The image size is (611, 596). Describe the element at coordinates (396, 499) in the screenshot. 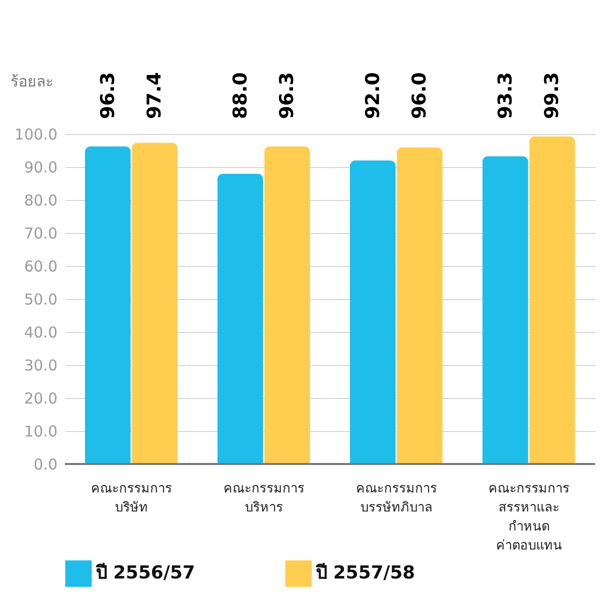

I see `x-tick-label: คณะกรรมการ บรรษัทภิบาล` at that location.